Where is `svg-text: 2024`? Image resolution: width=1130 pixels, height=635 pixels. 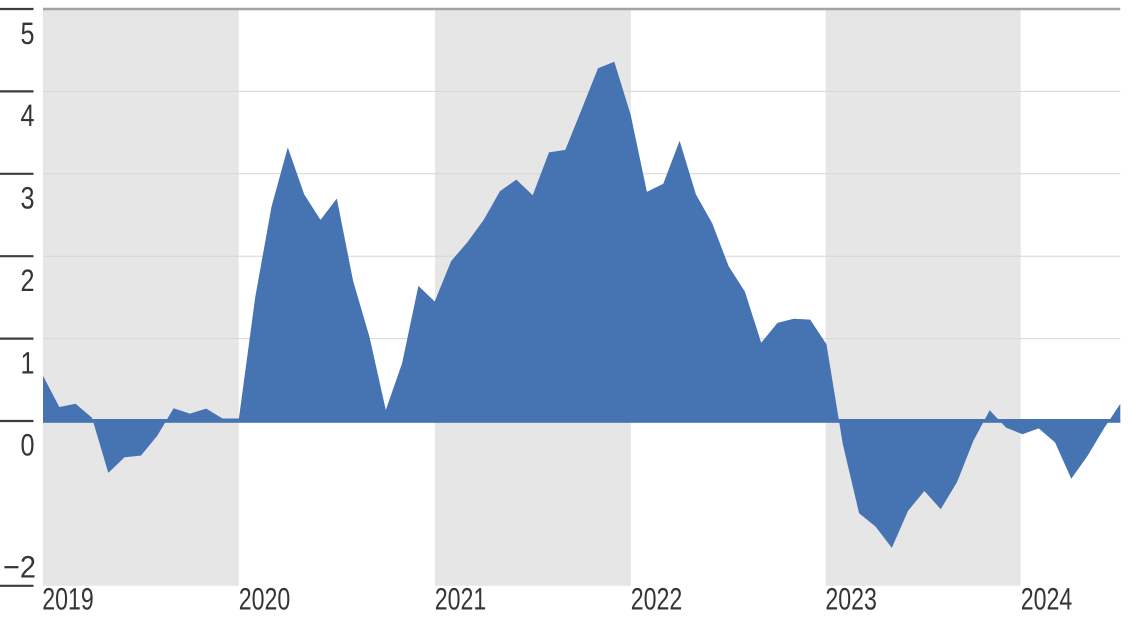
svg-text: 2024 is located at coordinates (1047, 599).